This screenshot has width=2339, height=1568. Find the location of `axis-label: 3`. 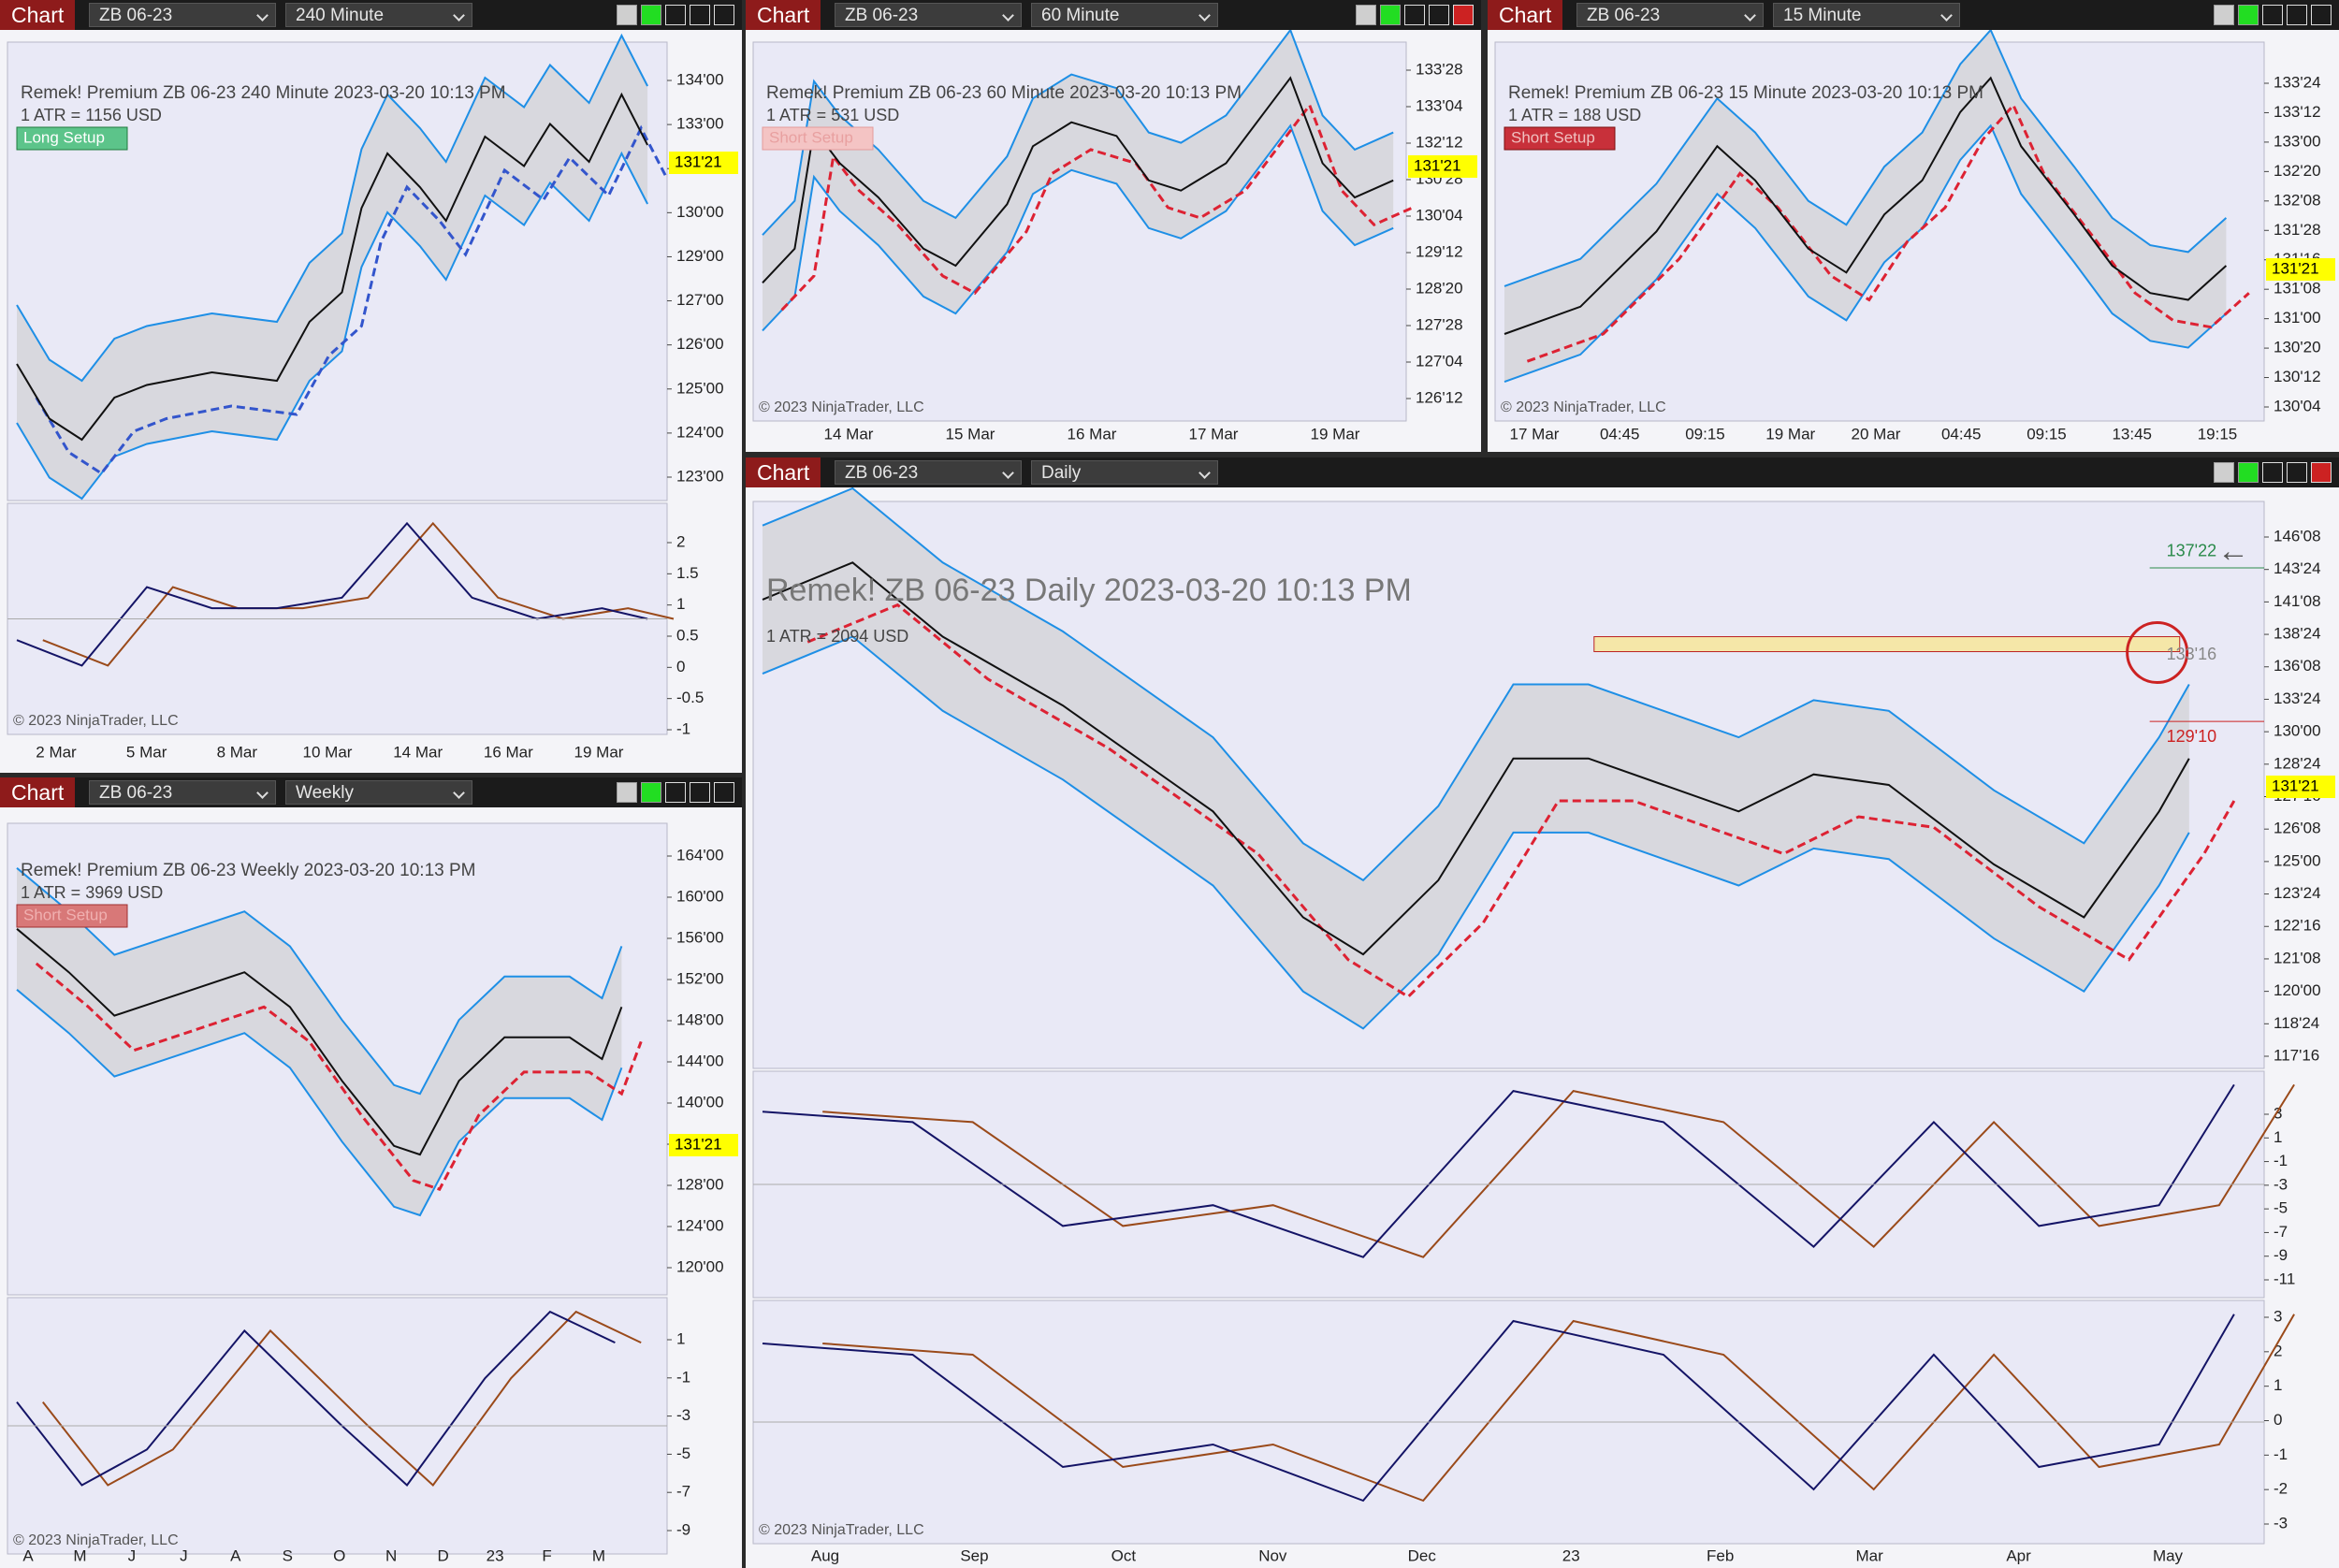

axis-label: 3 is located at coordinates (2278, 1113).